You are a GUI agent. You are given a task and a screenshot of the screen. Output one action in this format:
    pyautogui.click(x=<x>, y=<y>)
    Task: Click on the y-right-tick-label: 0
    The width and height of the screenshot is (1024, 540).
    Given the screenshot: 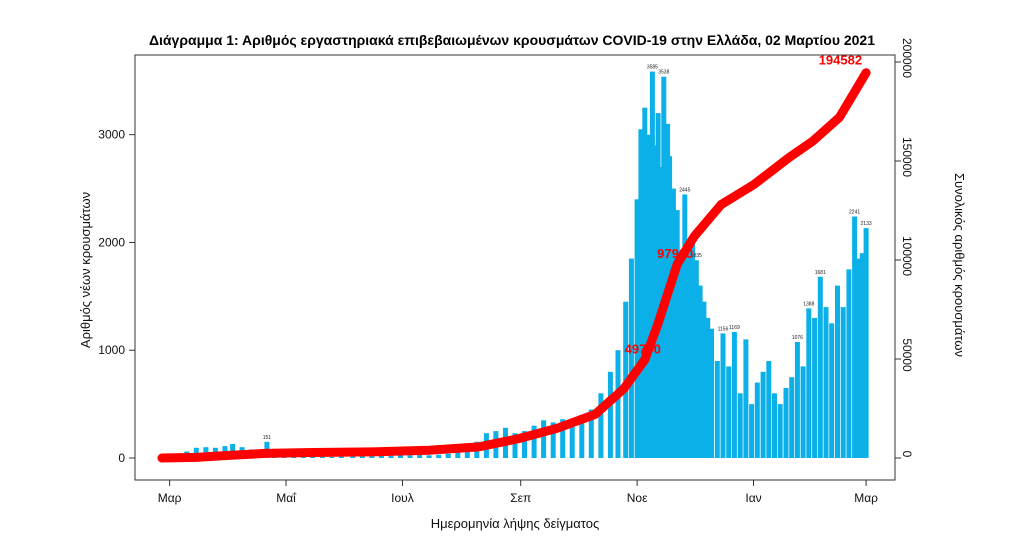 What is the action you would take?
    pyautogui.click(x=907, y=454)
    